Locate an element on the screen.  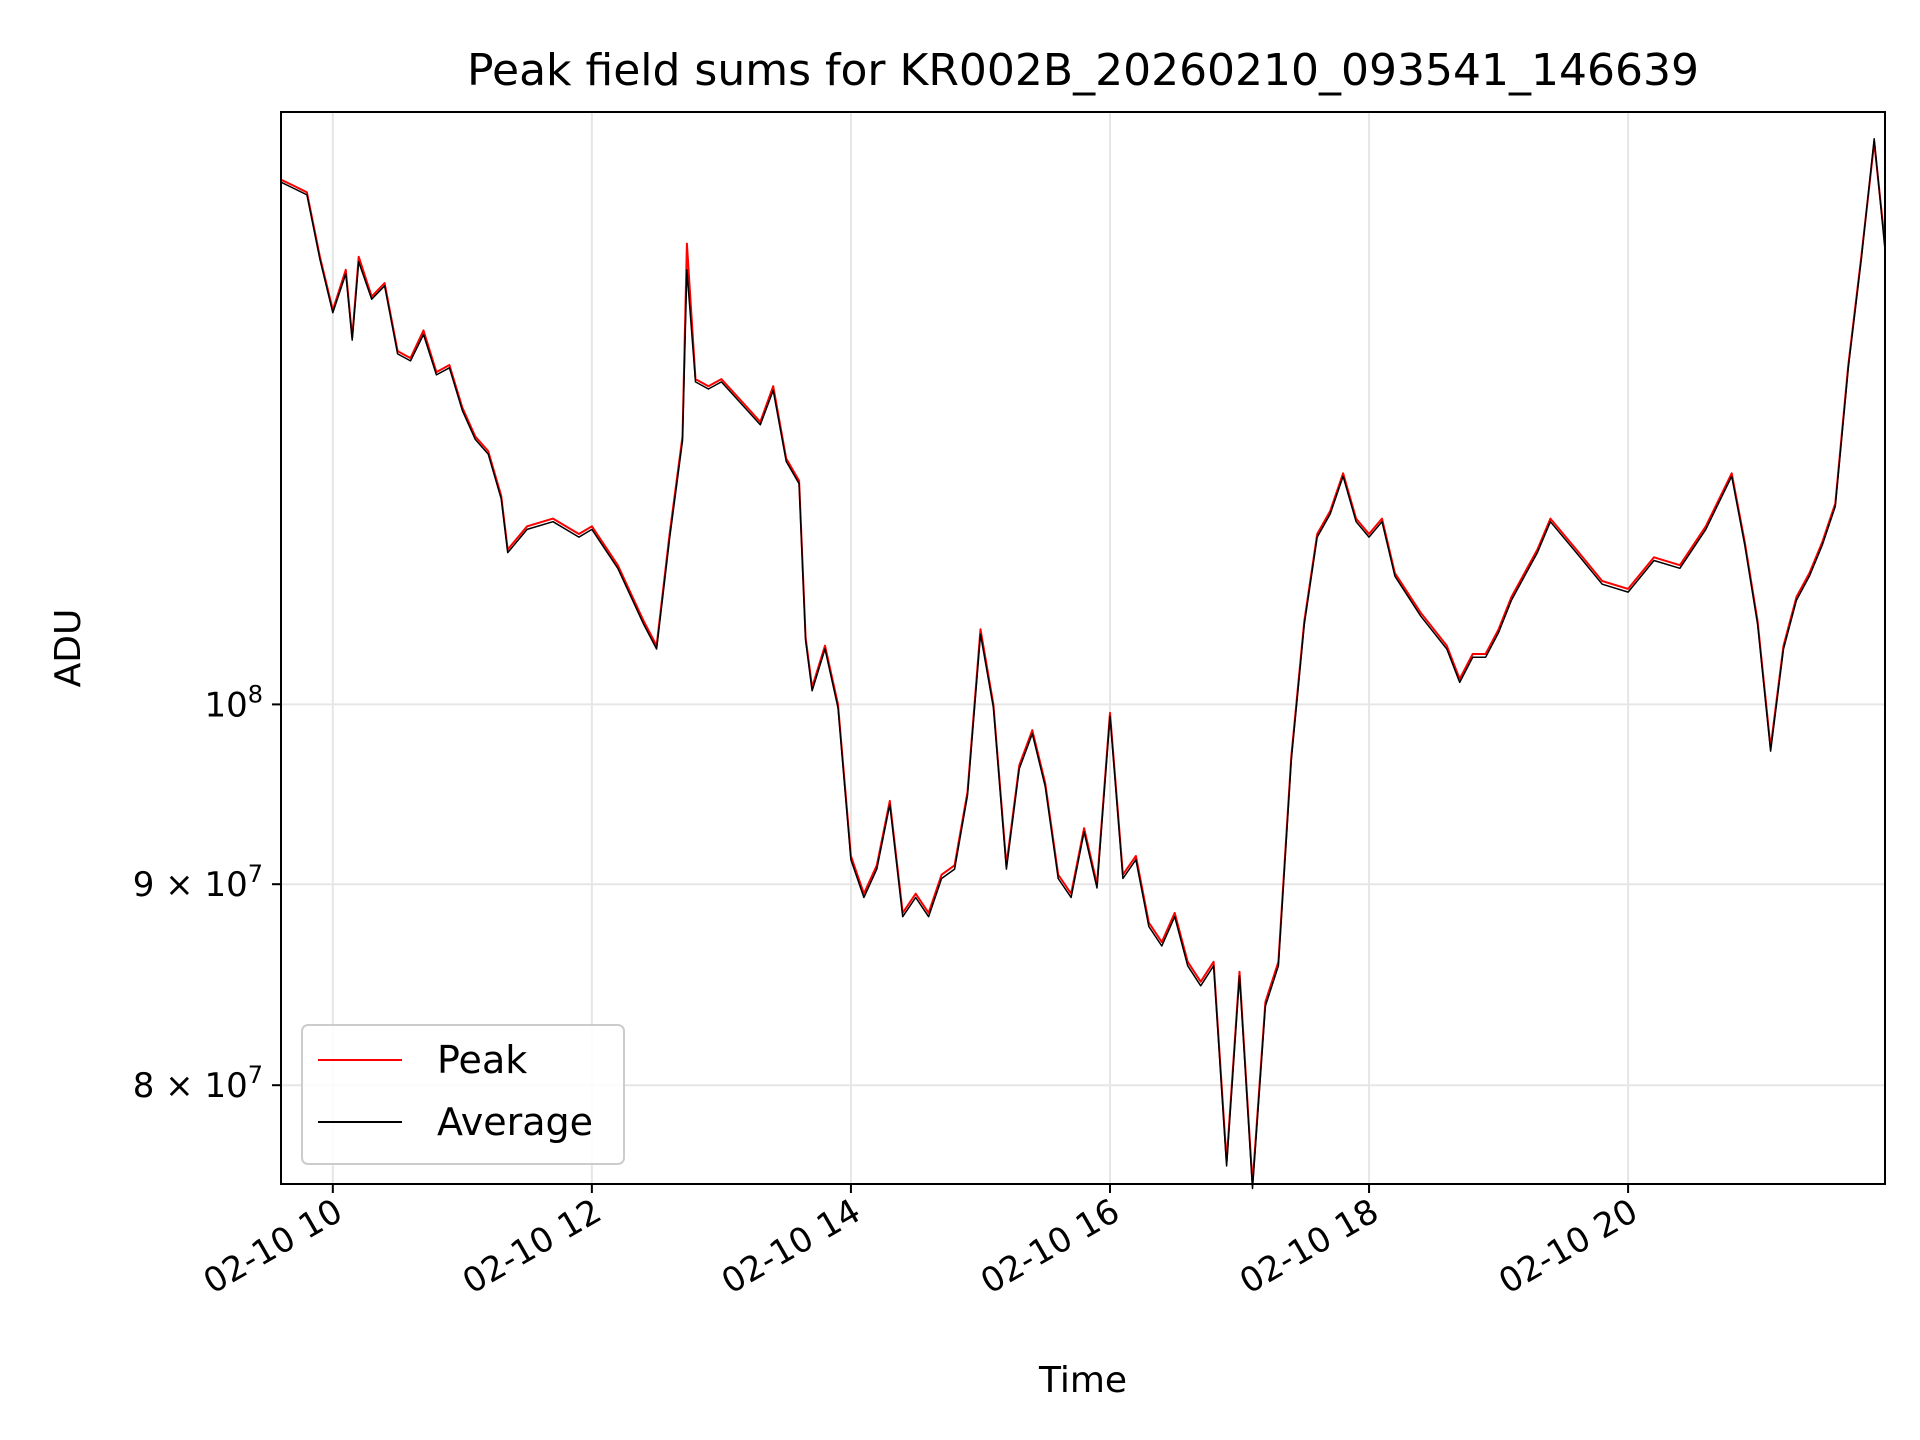
legend-label-peak: Peak is located at coordinates (482, 1060).